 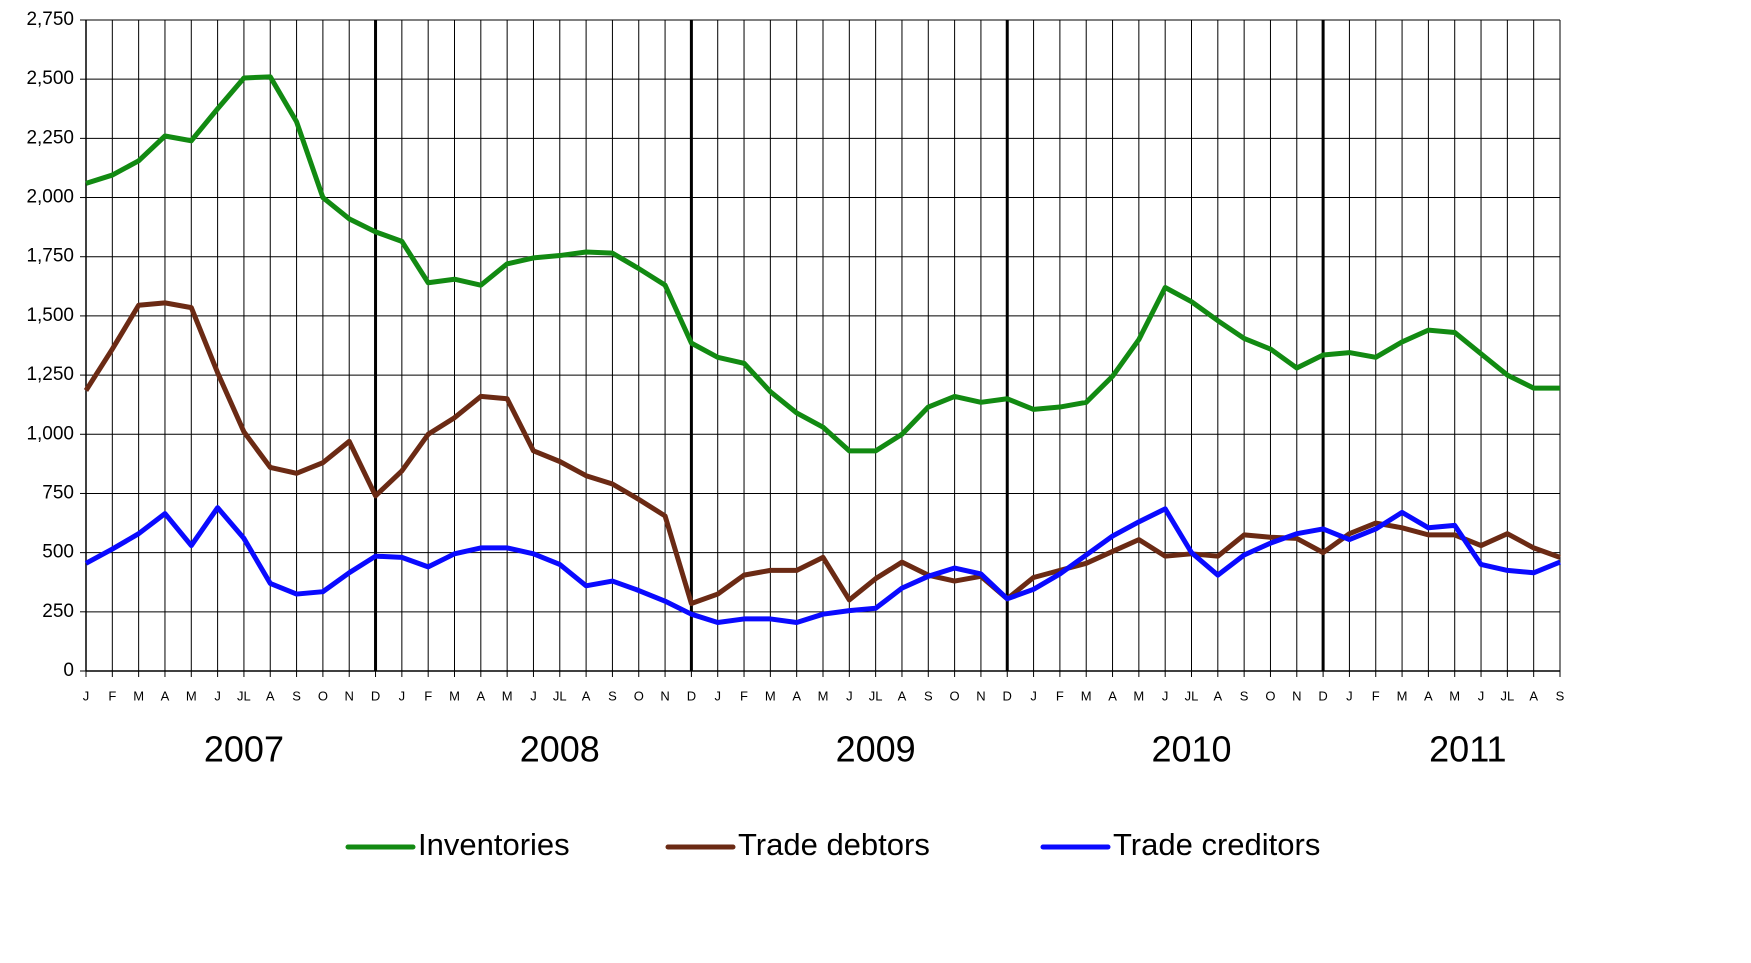 I want to click on y-tick-label: 1,000, so click(x=50, y=433).